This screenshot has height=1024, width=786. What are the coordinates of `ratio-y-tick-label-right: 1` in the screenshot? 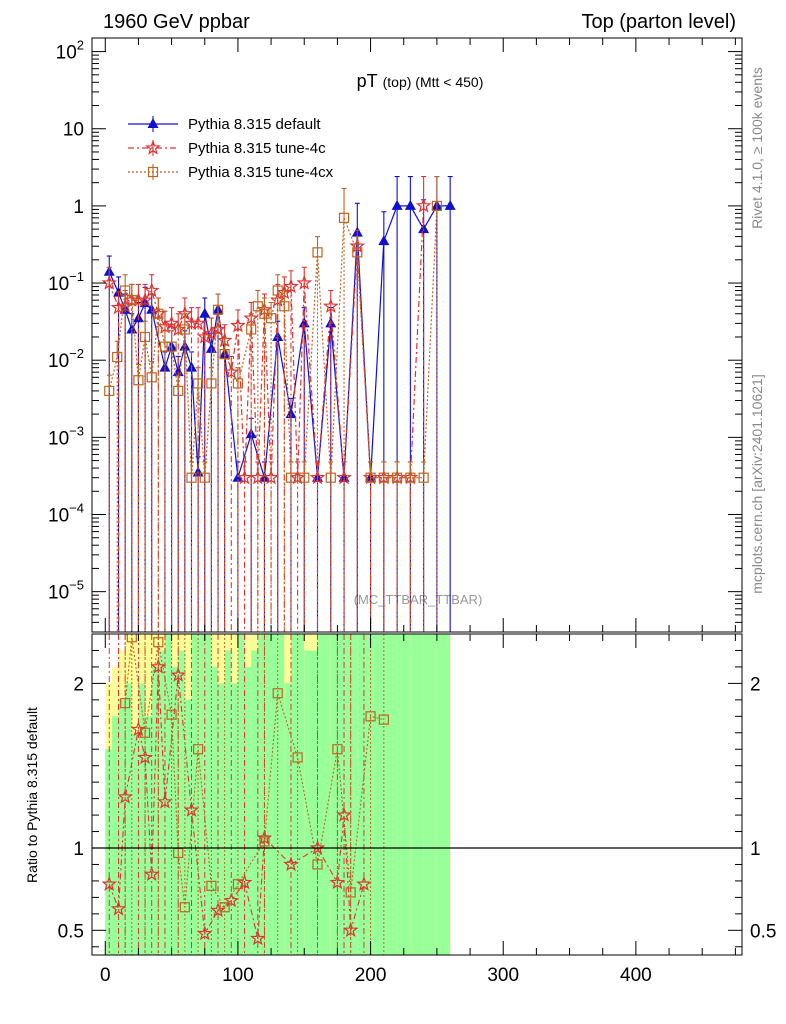 It's located at (755, 849).